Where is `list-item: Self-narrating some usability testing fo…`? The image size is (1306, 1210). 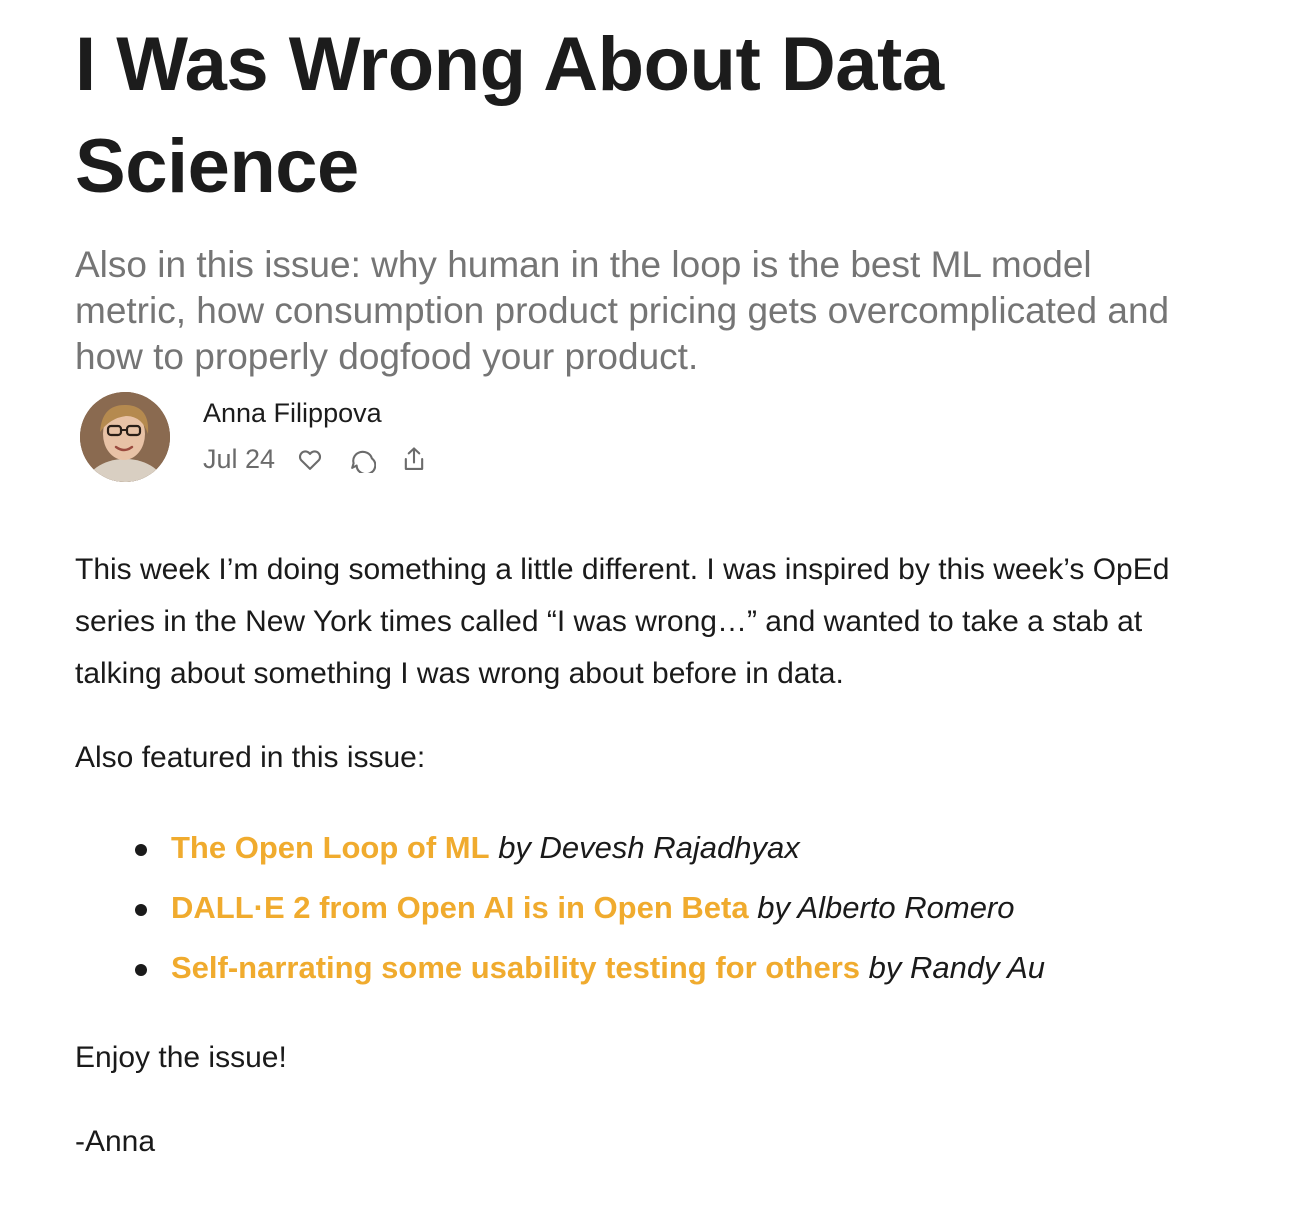
list-item: Self-narrating some usability testing fo… is located at coordinates (660, 968).